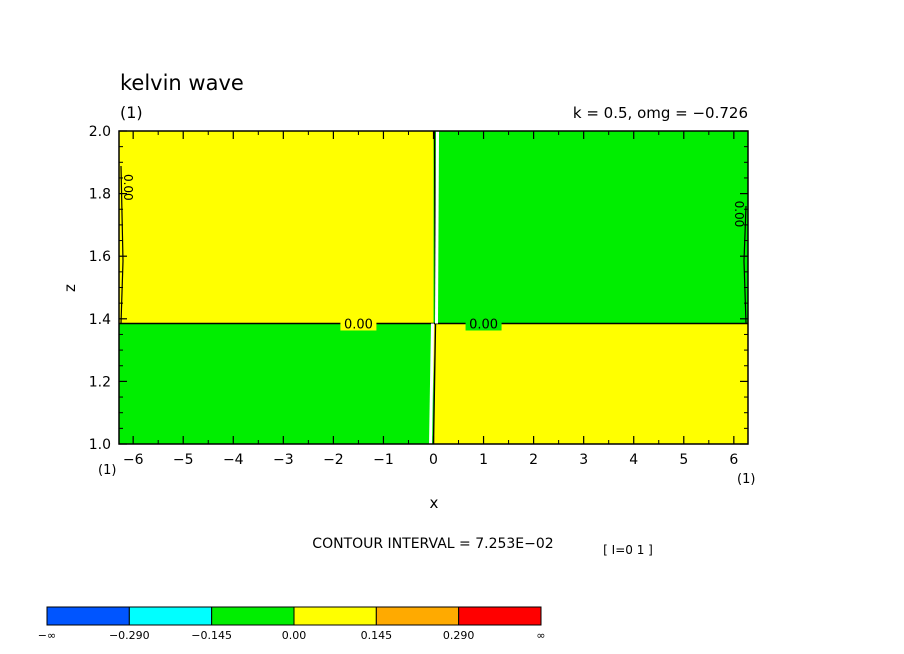 This screenshot has height=654, width=904. Describe the element at coordinates (100, 320) in the screenshot. I see `y-tick-label-2: 1.4` at that location.